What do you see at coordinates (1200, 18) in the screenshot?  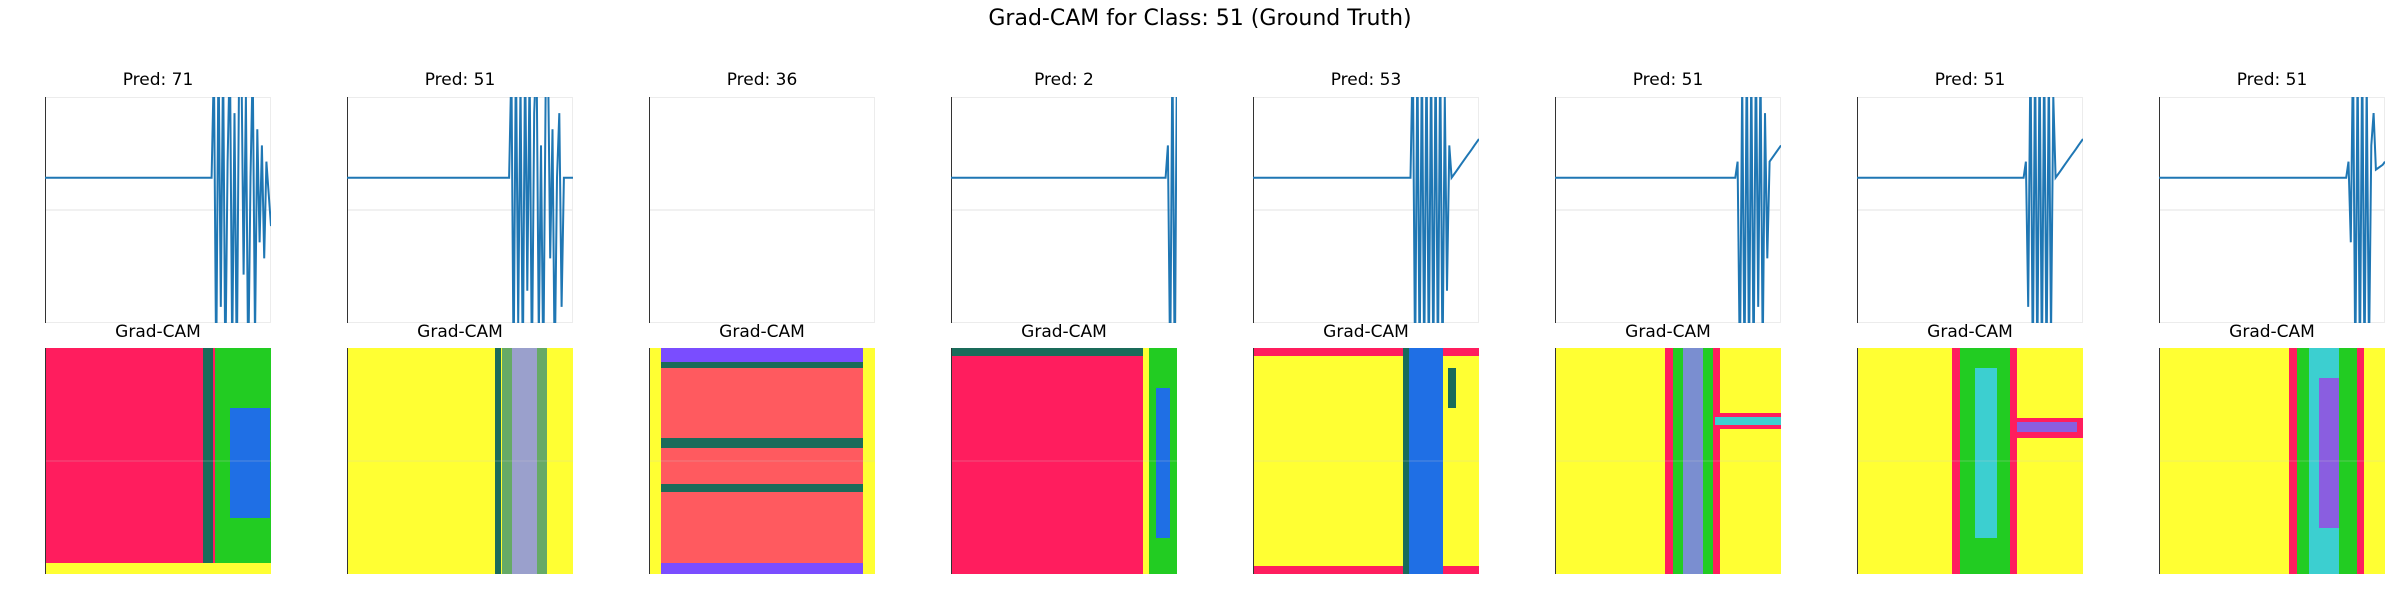 I see `figure-title: Grad-CAM for Class: 51 (Ground Truth)` at bounding box center [1200, 18].